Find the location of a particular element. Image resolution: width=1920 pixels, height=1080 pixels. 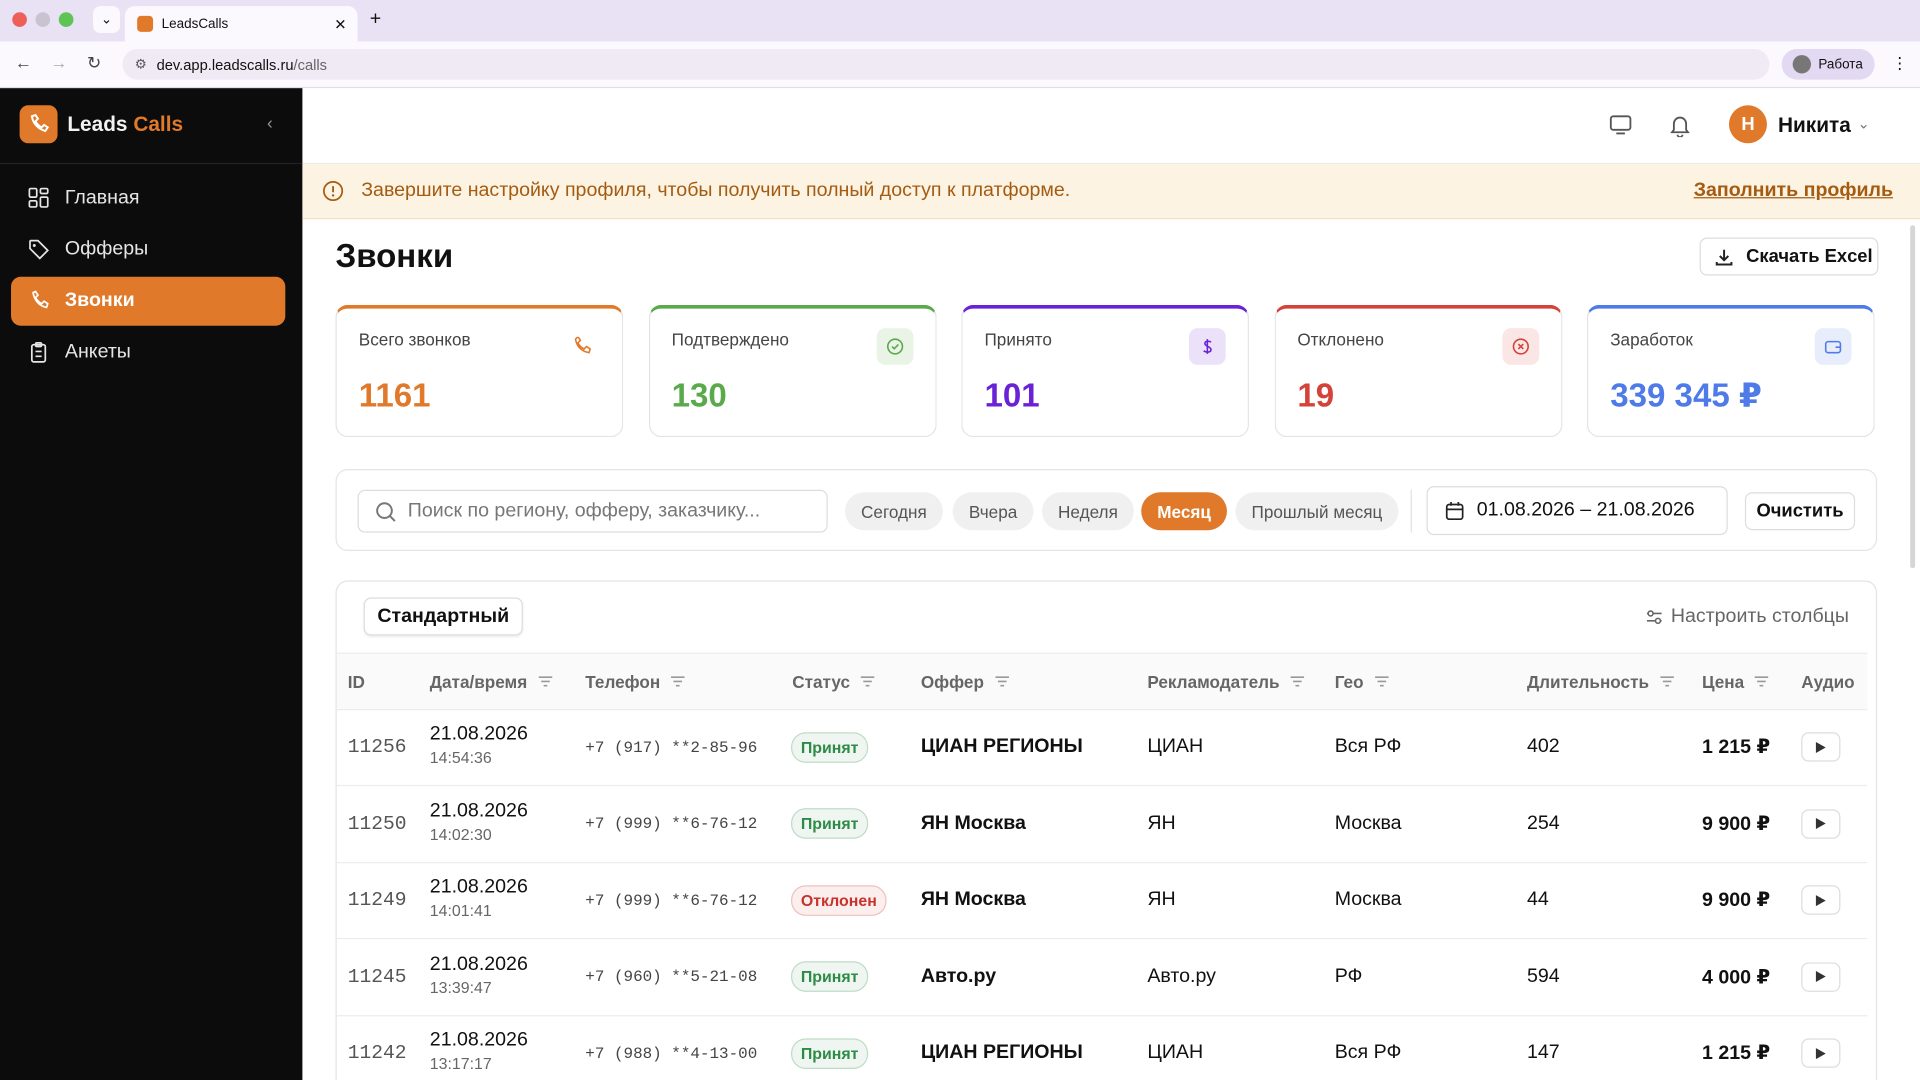

reload: ↻ is located at coordinates (94, 62).